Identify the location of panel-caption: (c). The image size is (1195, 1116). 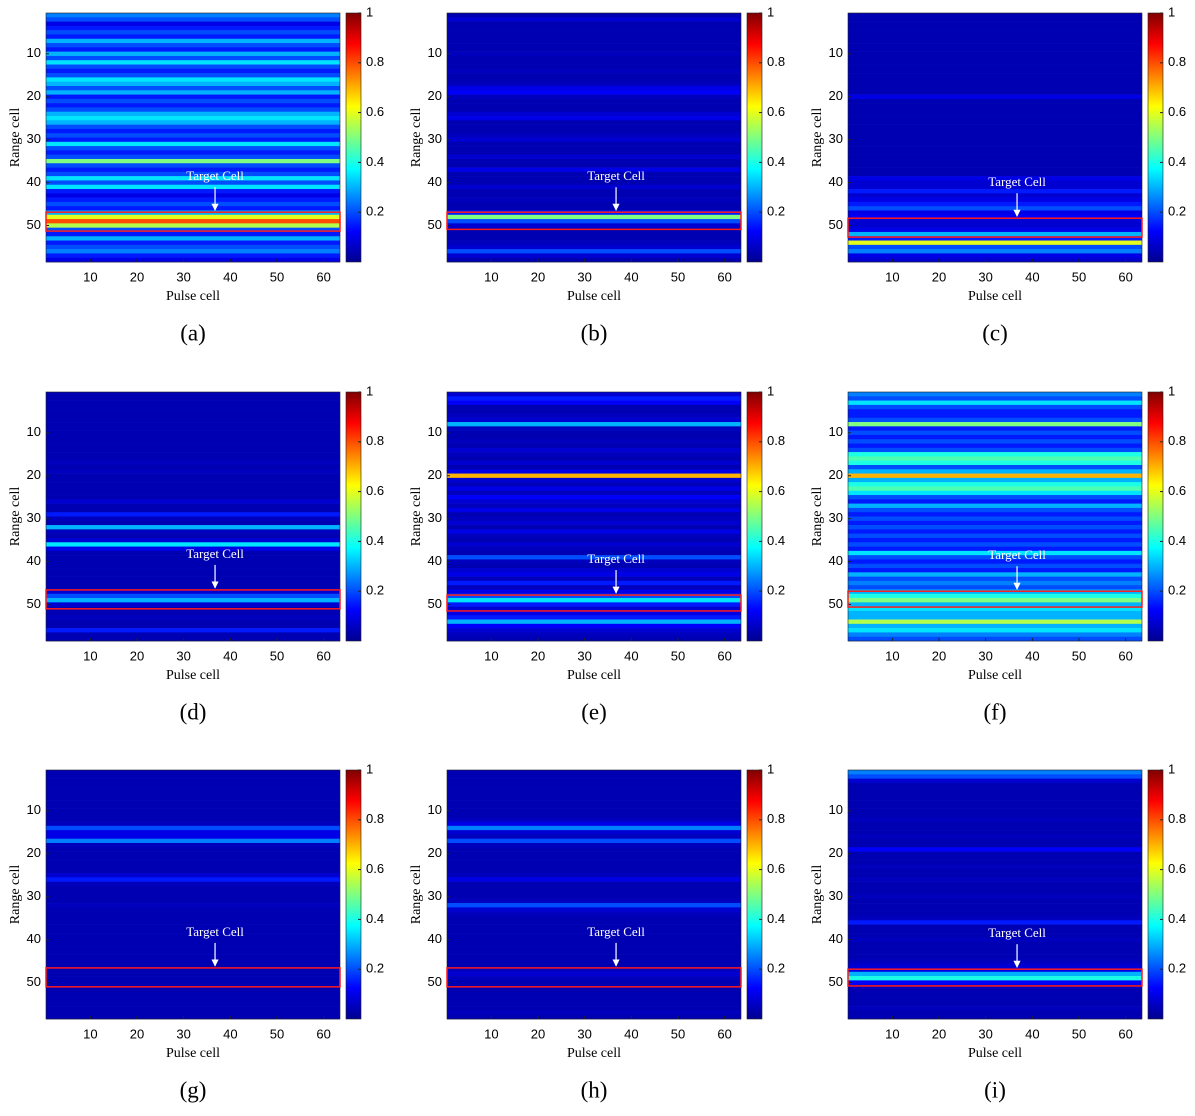
(995, 332).